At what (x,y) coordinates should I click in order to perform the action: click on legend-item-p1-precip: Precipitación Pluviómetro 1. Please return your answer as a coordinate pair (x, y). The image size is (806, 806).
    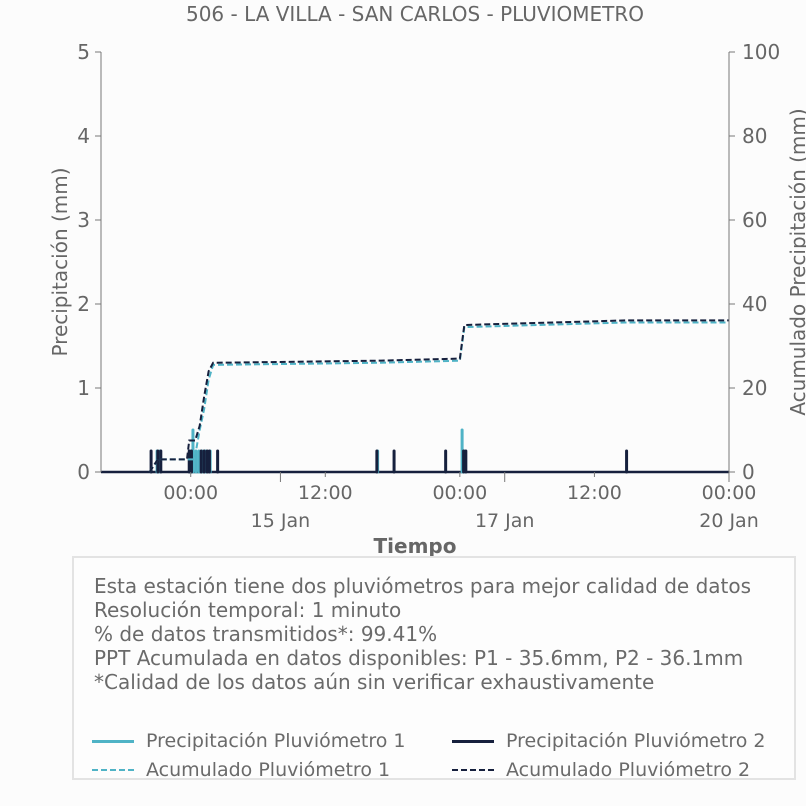
    Looking at the image, I should click on (249, 741).